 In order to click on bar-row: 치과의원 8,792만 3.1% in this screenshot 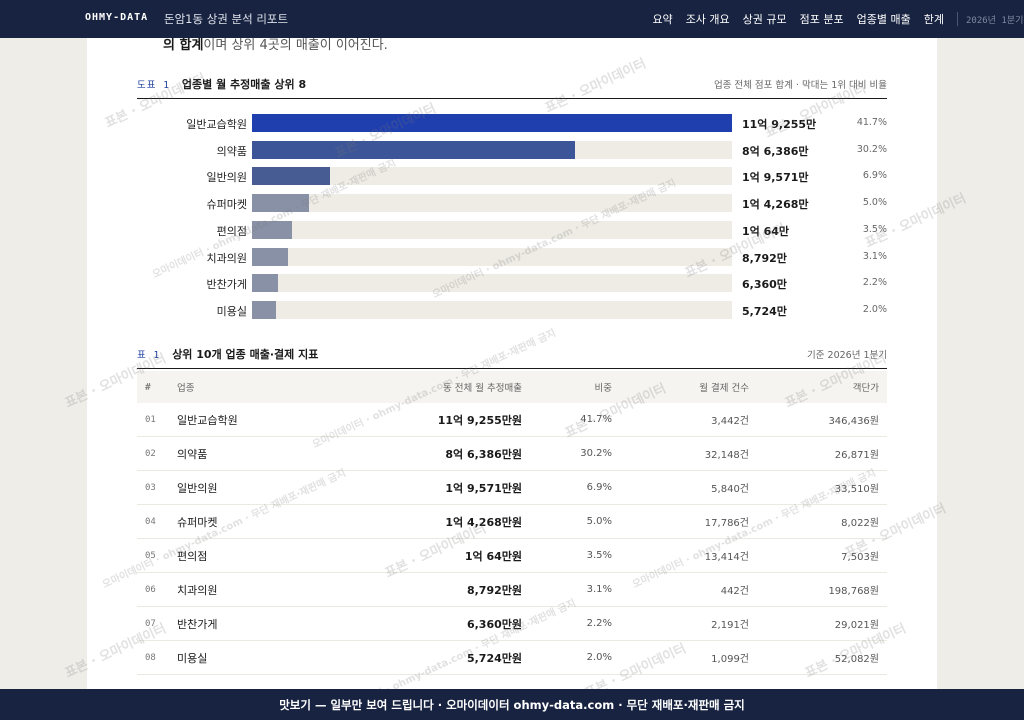, I will do `click(512, 256)`.